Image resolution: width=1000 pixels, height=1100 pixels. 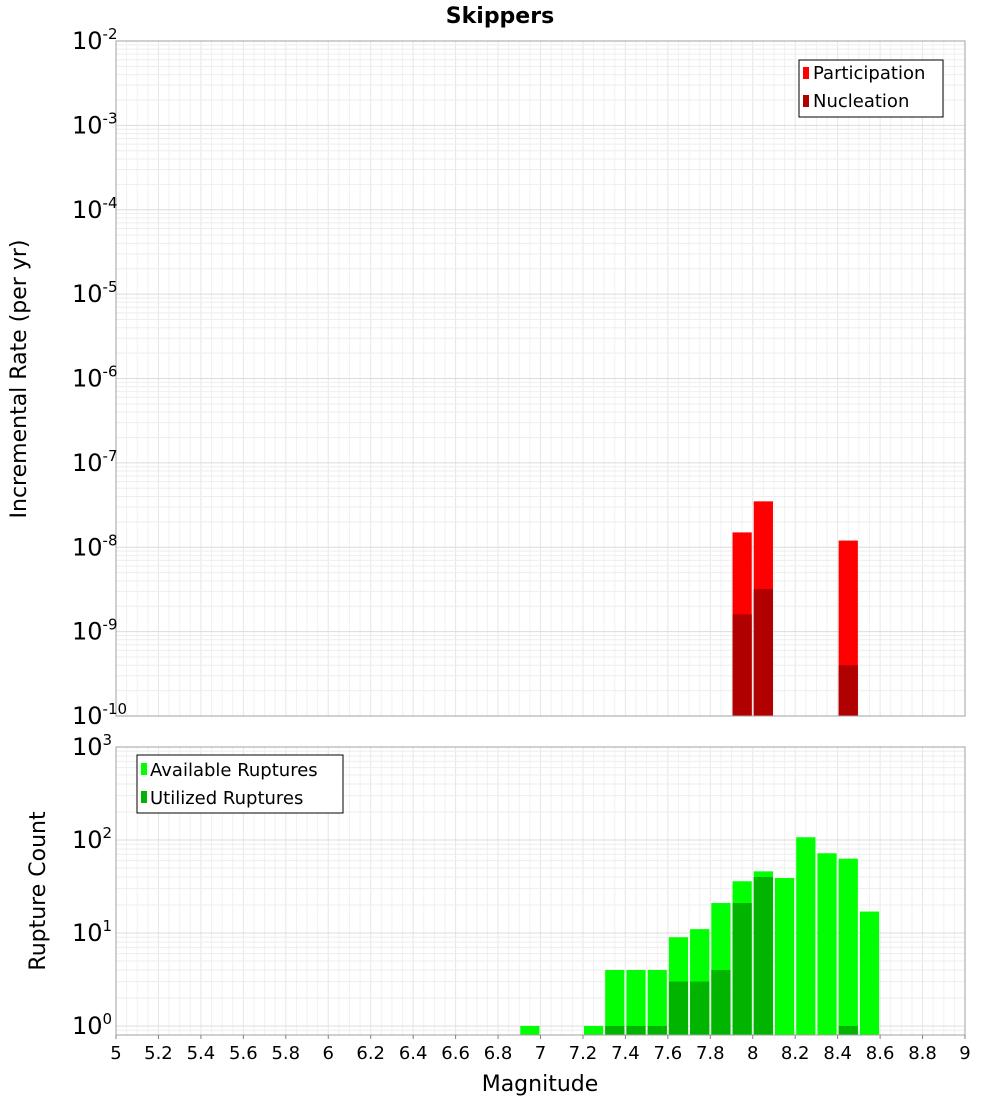 What do you see at coordinates (99, 715) in the screenshot?
I see `rate-y-tick-label: 10⁻¹⁰` at bounding box center [99, 715].